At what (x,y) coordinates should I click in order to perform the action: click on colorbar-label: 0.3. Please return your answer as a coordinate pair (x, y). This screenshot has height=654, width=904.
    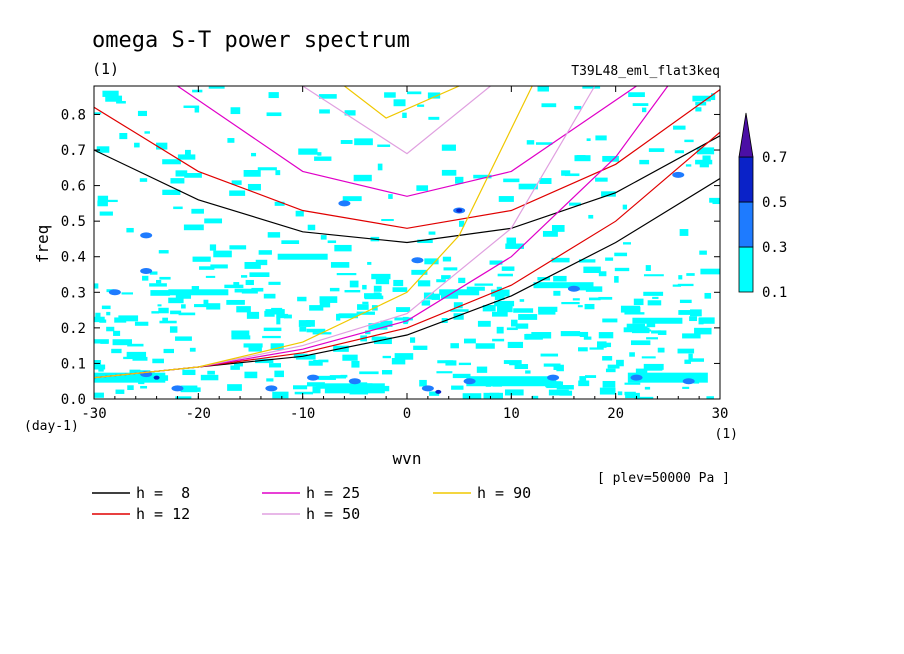
    Looking at the image, I should click on (774, 248).